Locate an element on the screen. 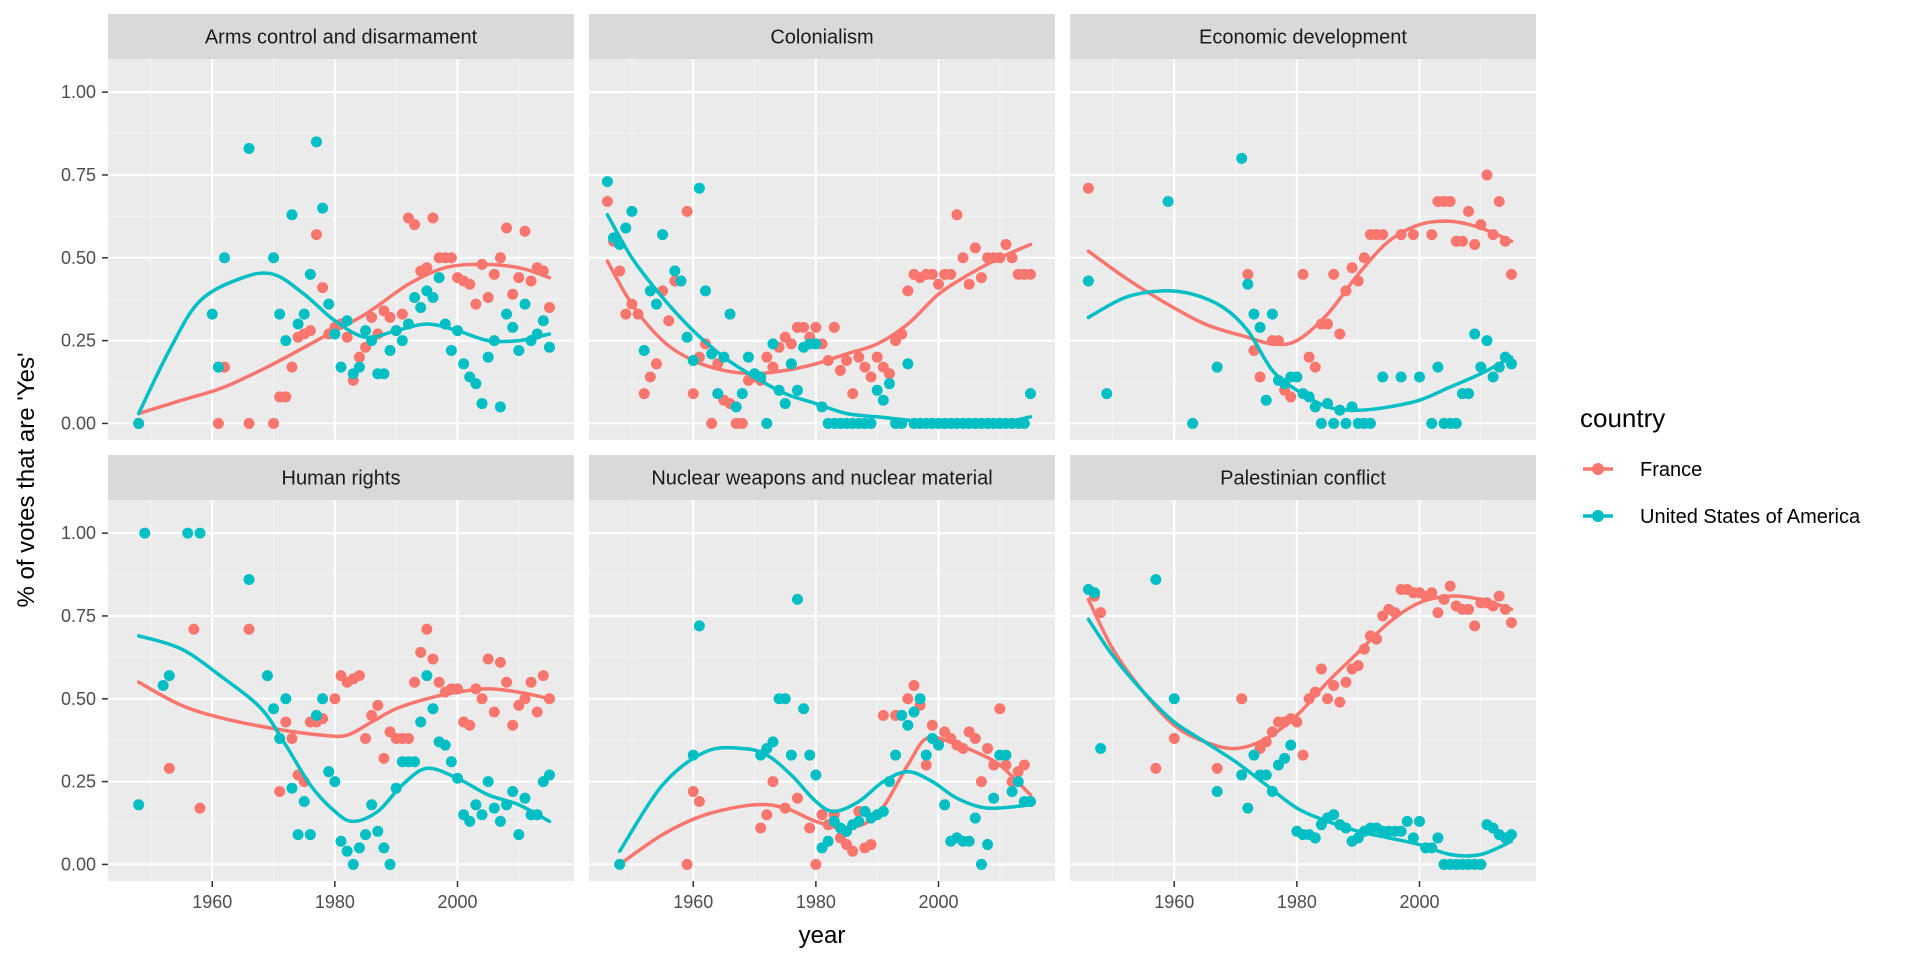  facet-title: Palestinian conflict is located at coordinates (1303, 479).